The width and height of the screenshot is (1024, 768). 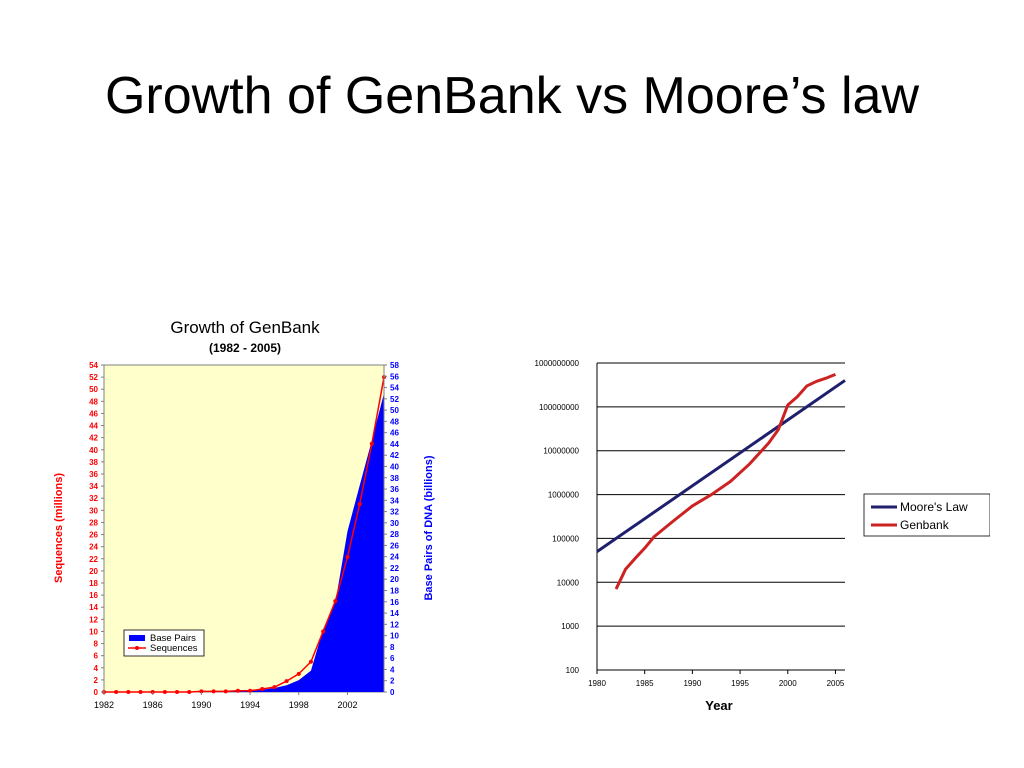 What do you see at coordinates (93, 535) in the screenshot?
I see `left-tick-label: 26` at bounding box center [93, 535].